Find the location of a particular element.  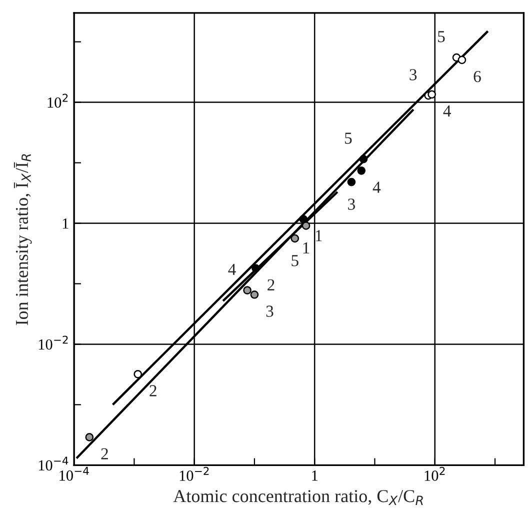

y-axis-title: Ion intensity ratio, Ī$_{X}$/Ī$_{R}$ is located at coordinates (23, 240).